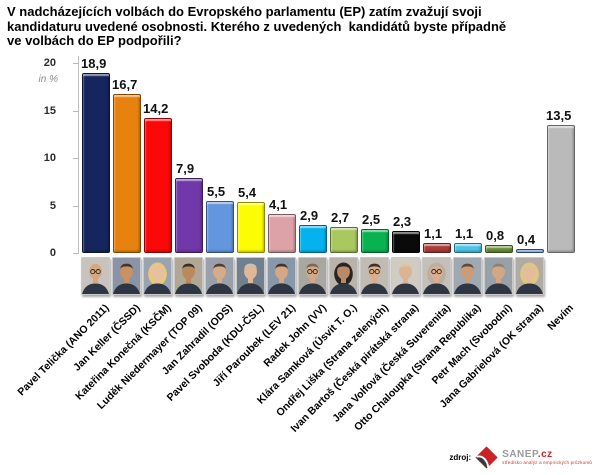 The height and width of the screenshot is (475, 600). I want to click on bar-value-label-2: 16,7, so click(125, 84).